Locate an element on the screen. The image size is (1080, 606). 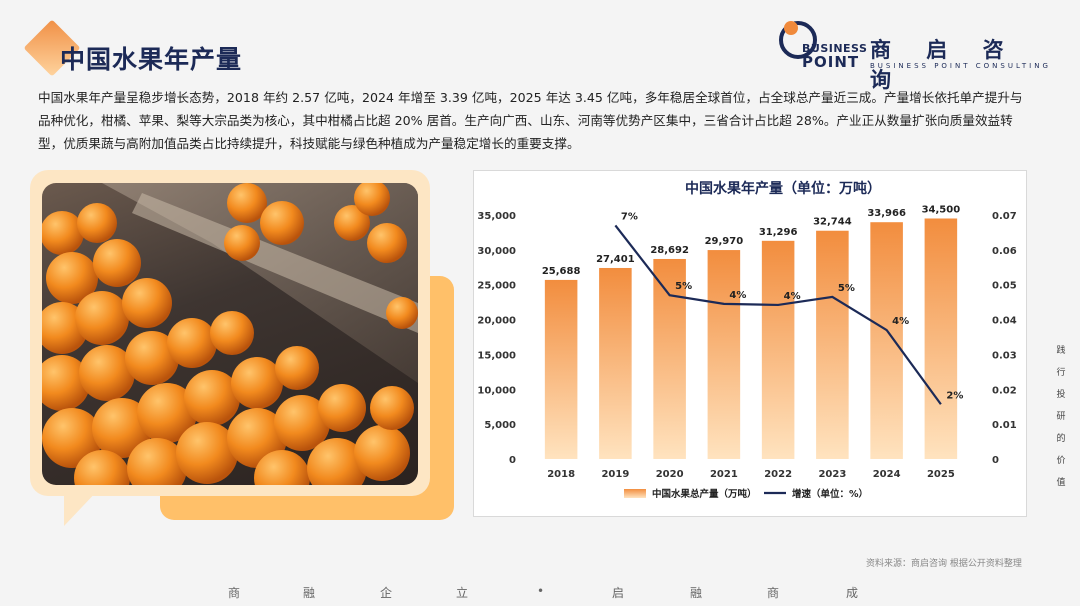
footer-char: 成 is located at coordinates (852, 593).